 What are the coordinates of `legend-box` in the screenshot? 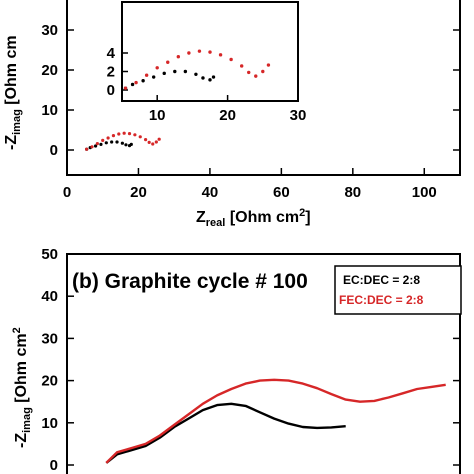 It's located at (398, 290).